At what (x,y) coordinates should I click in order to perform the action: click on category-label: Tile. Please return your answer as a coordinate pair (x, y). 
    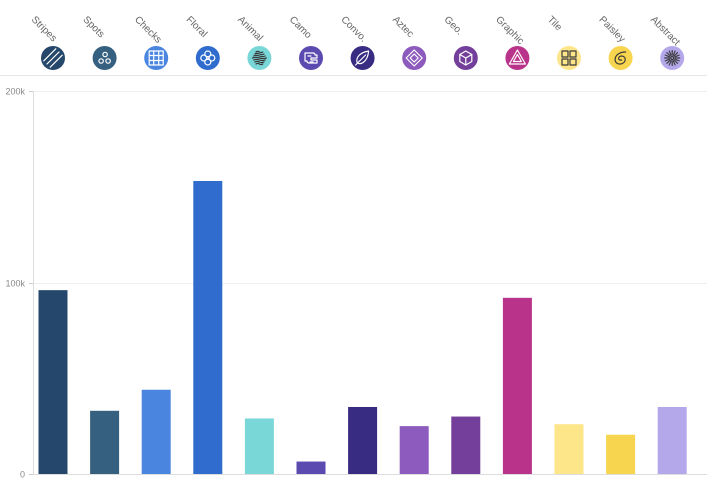
    Looking at the image, I should click on (554, 23).